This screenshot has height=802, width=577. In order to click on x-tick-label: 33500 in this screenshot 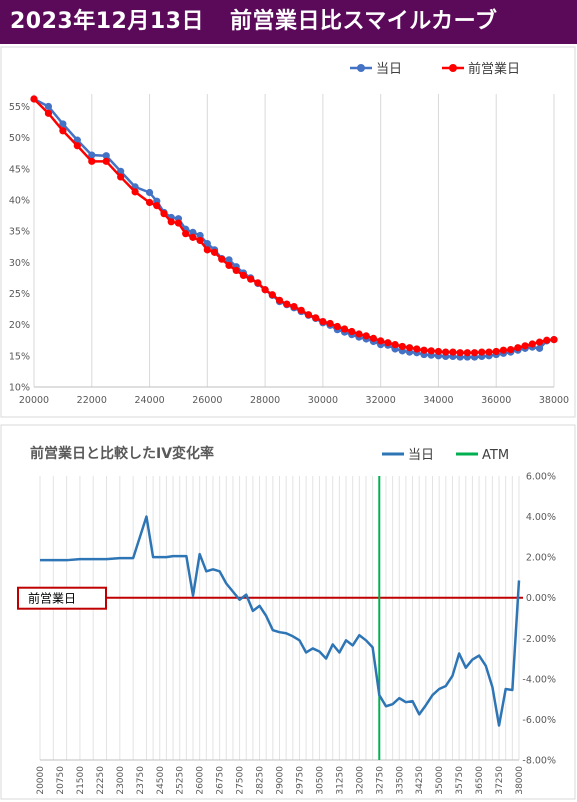, I will do `click(400, 780)`.